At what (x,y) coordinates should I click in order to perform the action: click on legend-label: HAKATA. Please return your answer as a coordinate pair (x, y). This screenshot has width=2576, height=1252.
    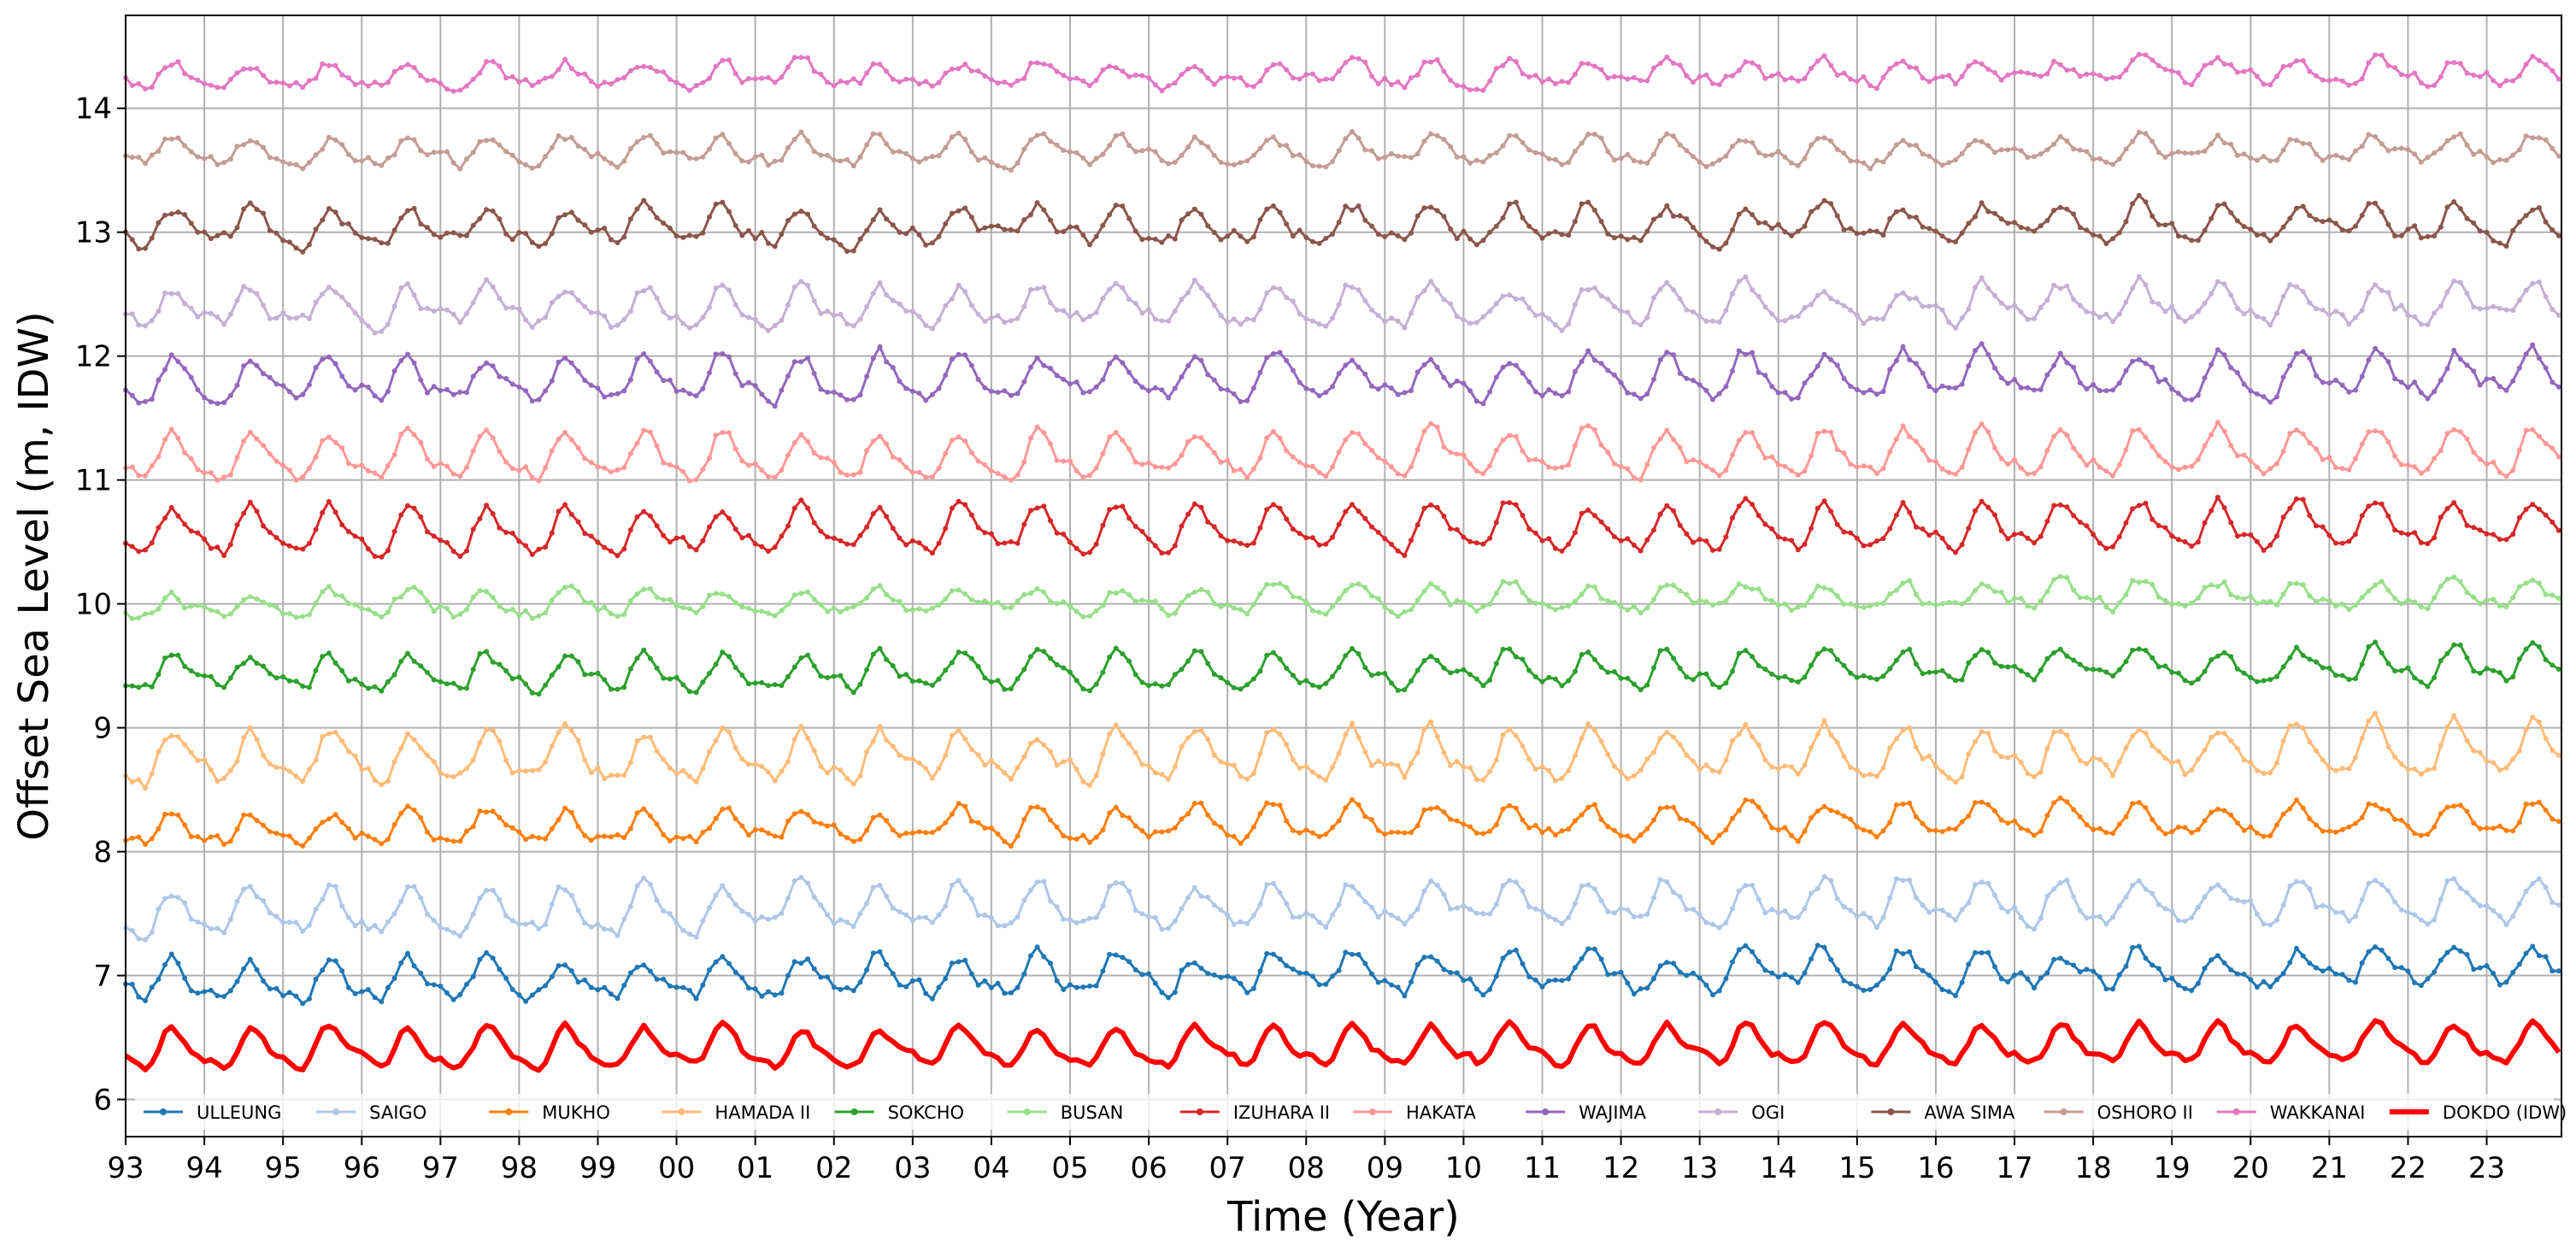
    Looking at the image, I should click on (1441, 1112).